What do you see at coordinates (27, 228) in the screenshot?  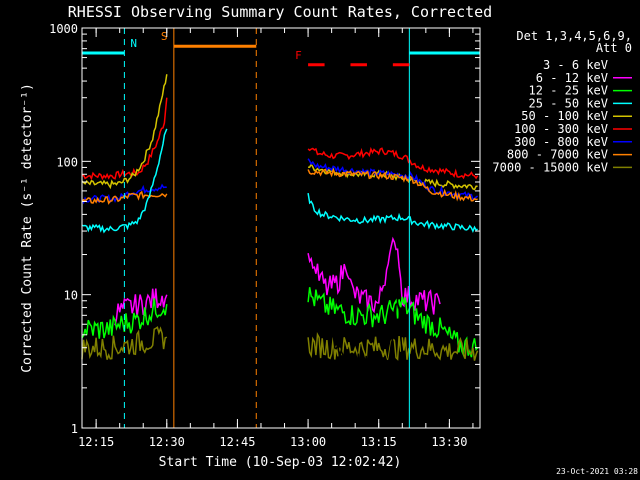 I see `y-axis-label: Corrected Count Rate (s⁻¹ detector⁻¹)` at bounding box center [27, 228].